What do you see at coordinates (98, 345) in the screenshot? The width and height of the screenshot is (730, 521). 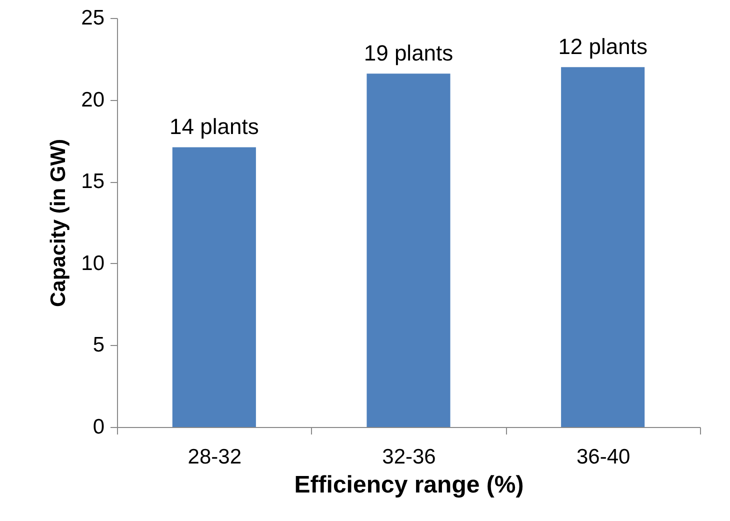 I see `y-tick-label: 5` at bounding box center [98, 345].